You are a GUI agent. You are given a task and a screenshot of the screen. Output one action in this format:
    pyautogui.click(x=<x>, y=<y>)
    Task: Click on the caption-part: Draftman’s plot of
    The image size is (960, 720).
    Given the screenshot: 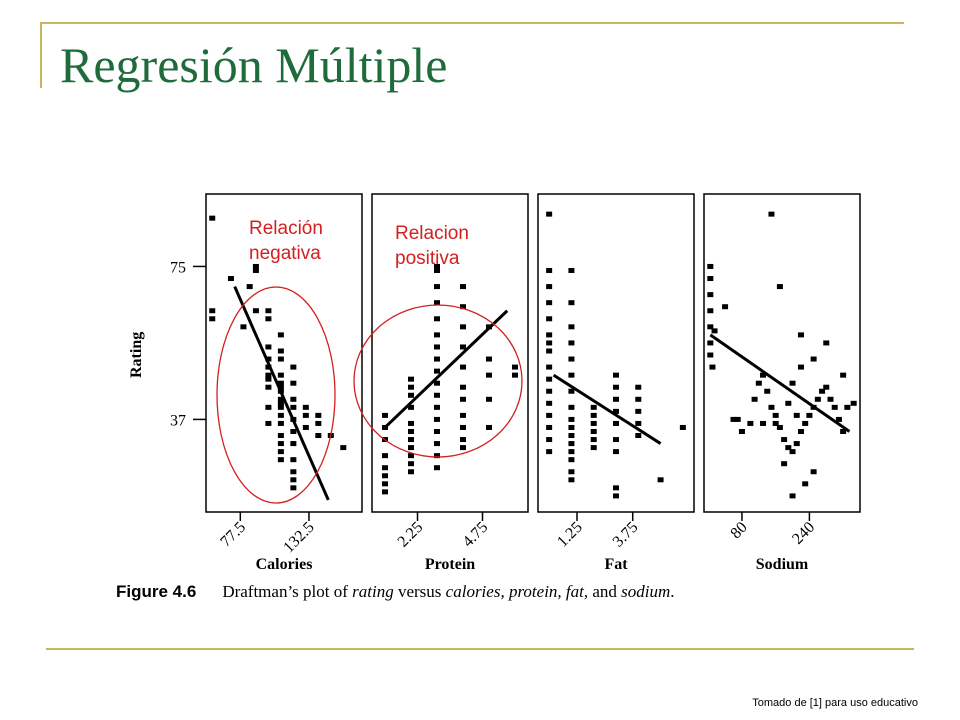 What is the action you would take?
    pyautogui.click(x=287, y=591)
    